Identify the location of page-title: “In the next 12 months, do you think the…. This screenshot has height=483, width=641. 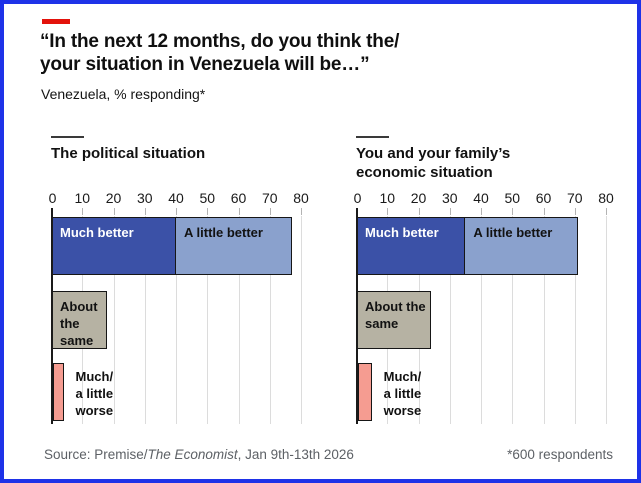
(220, 53).